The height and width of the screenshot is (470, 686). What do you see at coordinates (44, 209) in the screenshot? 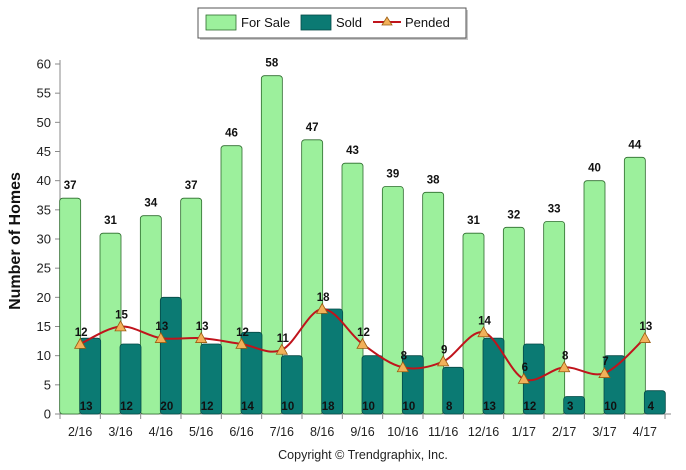
I see `y-tick-label: 35` at bounding box center [44, 209].